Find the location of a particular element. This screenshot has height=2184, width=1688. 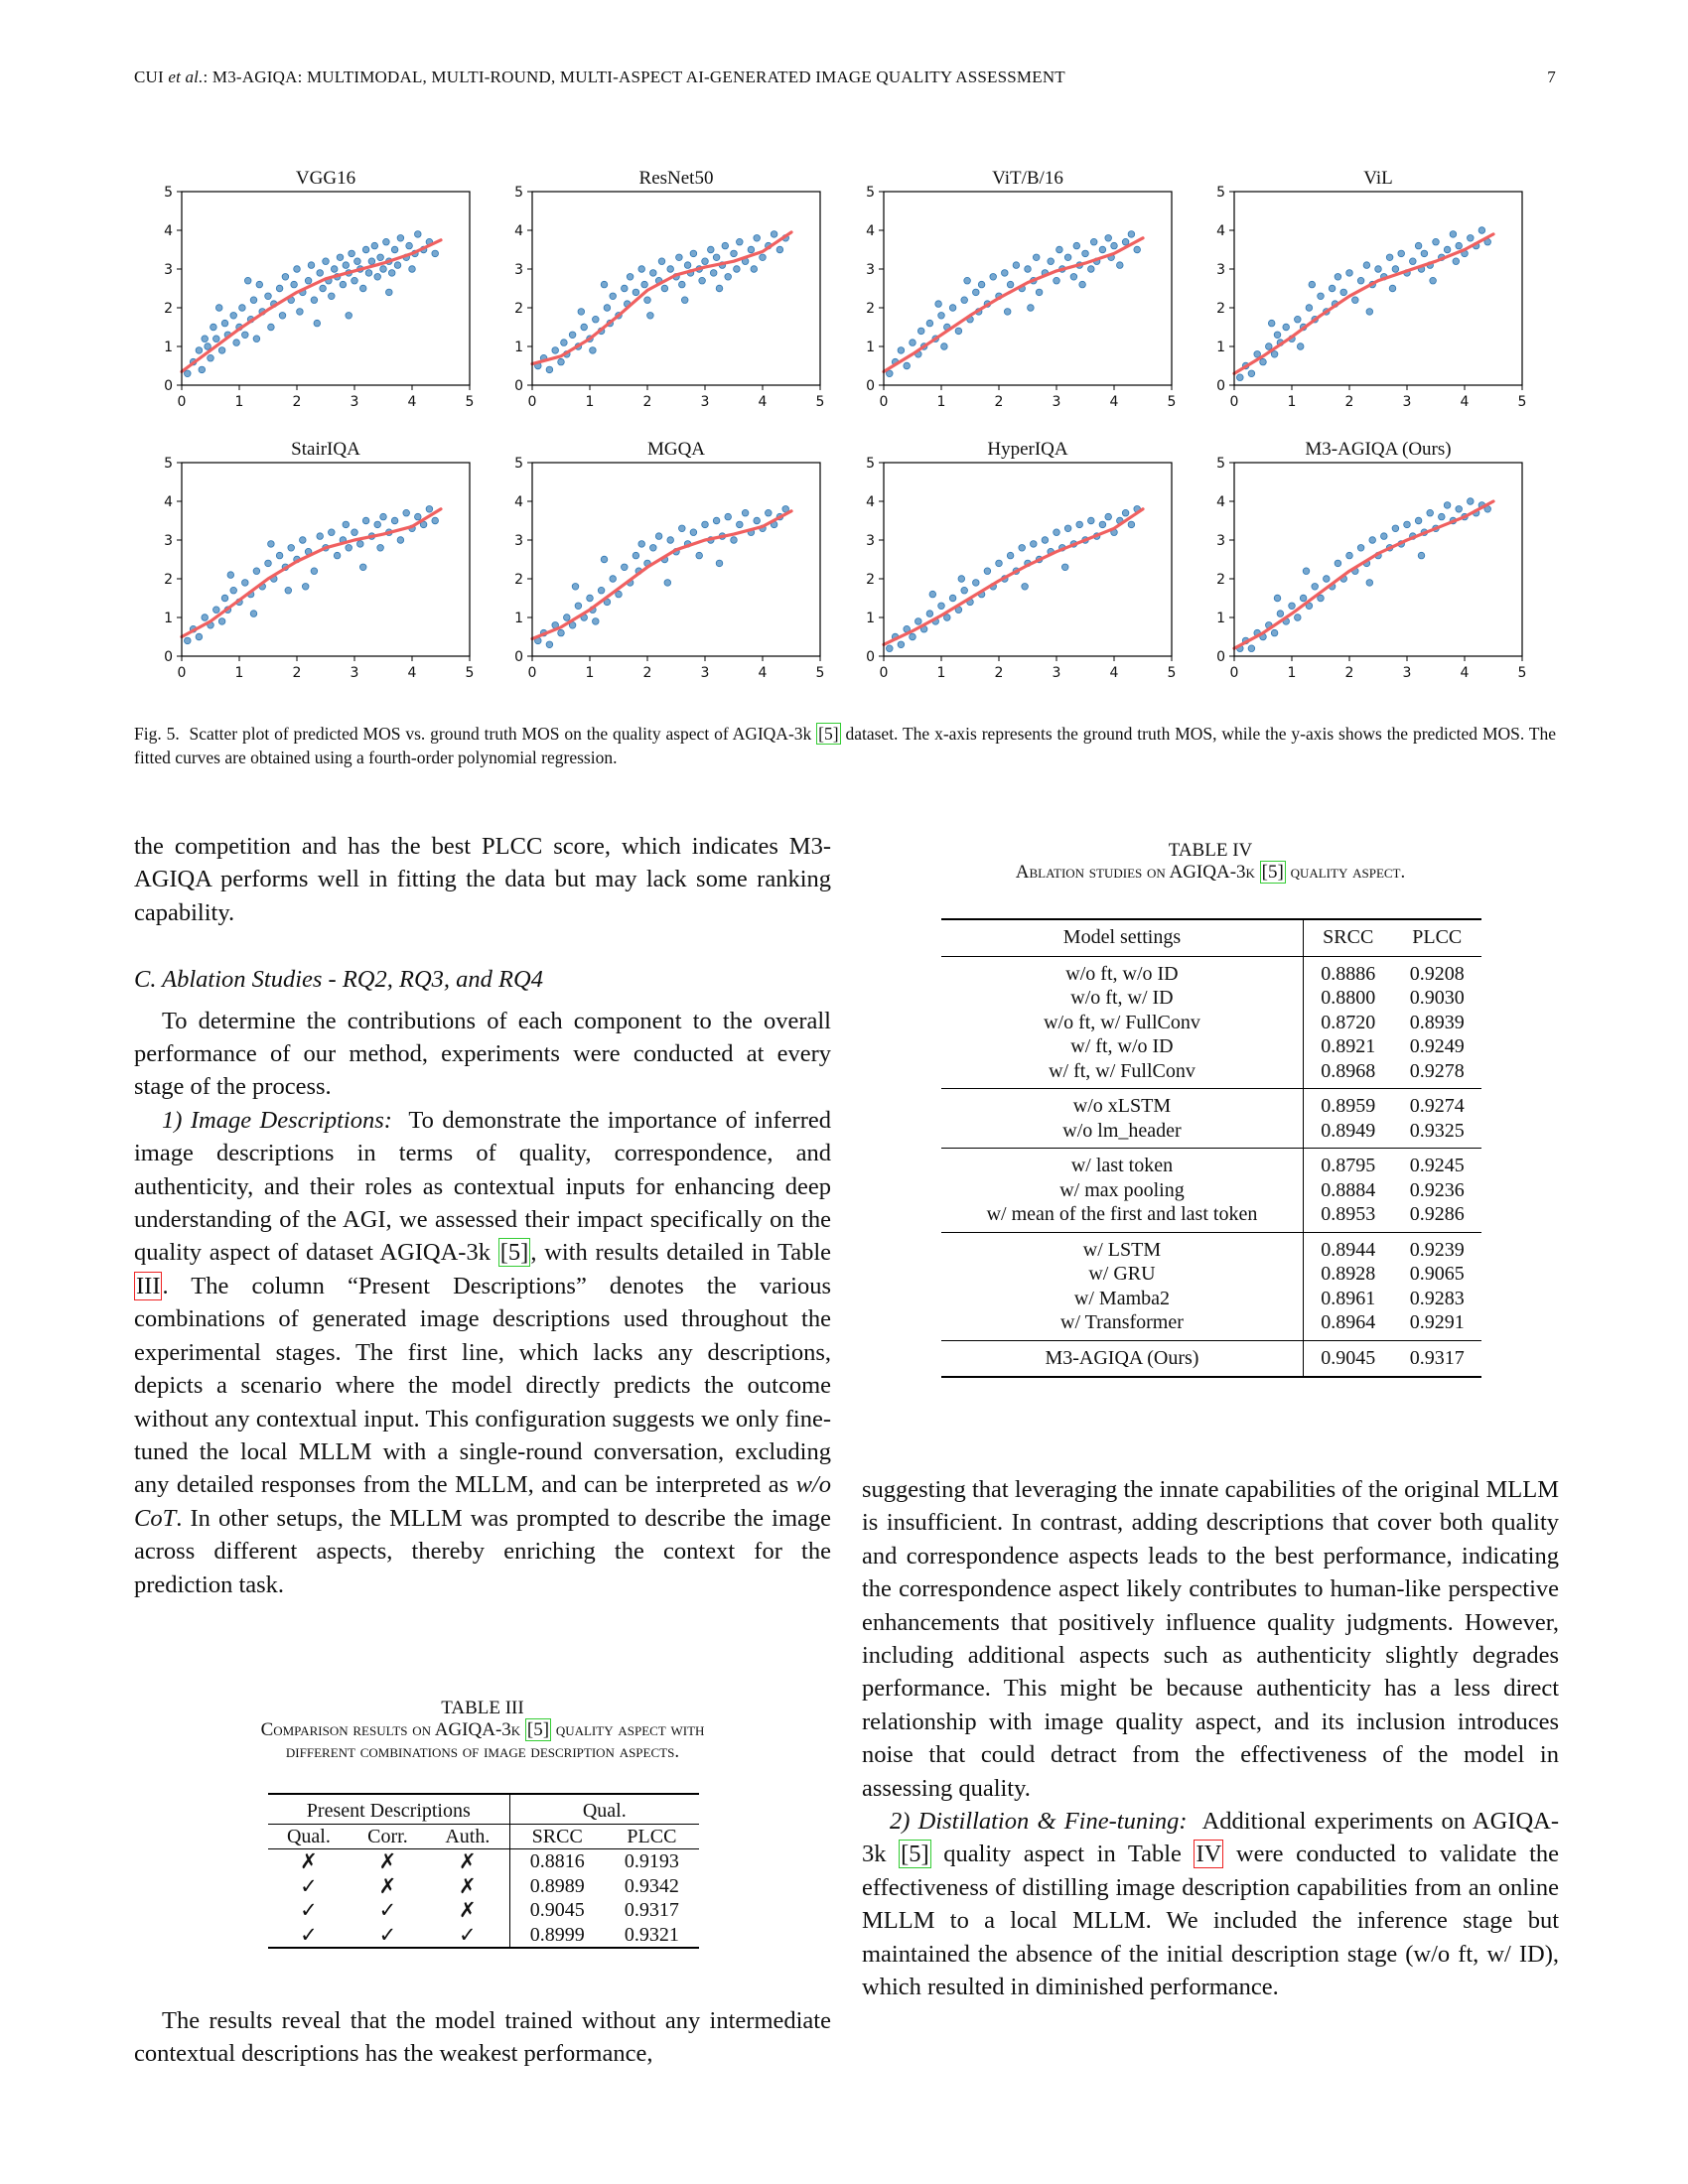

x-tick-label: 0 is located at coordinates (1234, 402).